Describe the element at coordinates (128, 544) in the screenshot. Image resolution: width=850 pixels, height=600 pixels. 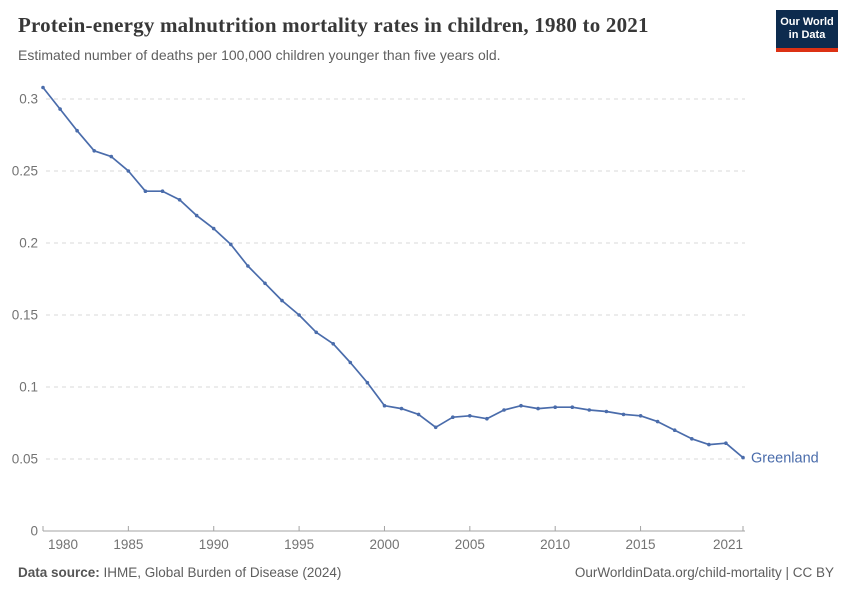
I see `x-axis-tick-label: 1985` at that location.